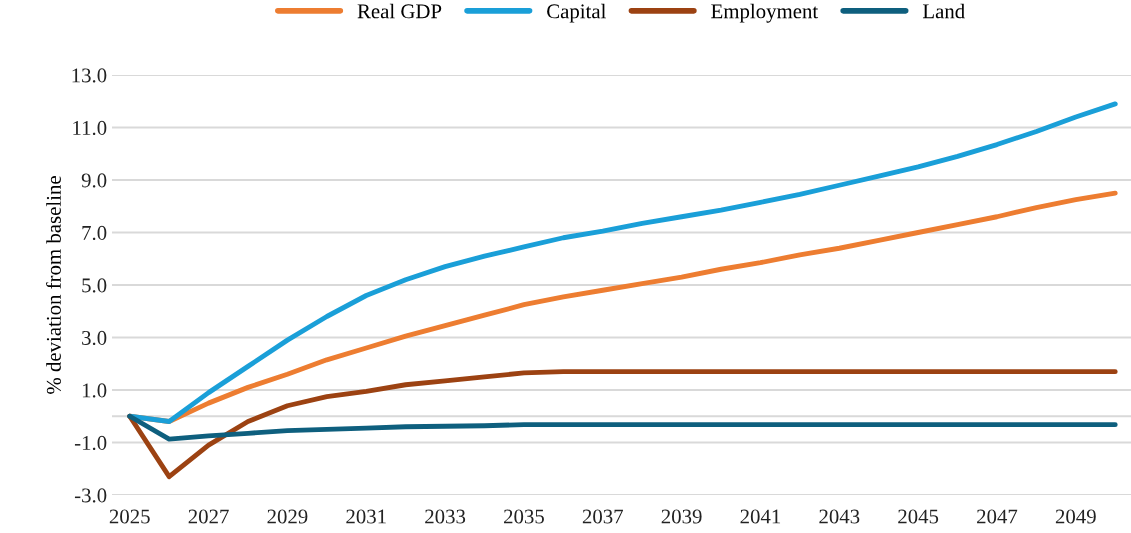  What do you see at coordinates (94, 180) in the screenshot?
I see `y-tick-label: 9.0` at bounding box center [94, 180].